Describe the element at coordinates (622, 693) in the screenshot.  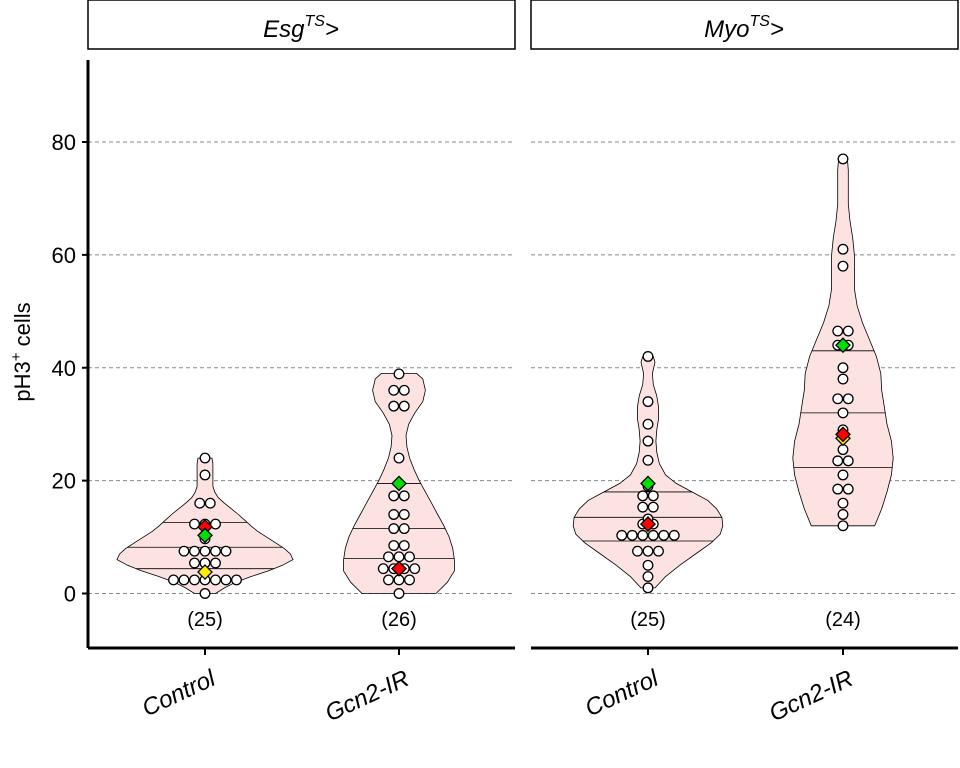
I see `x-tick-label-p1-g0: Control` at that location.